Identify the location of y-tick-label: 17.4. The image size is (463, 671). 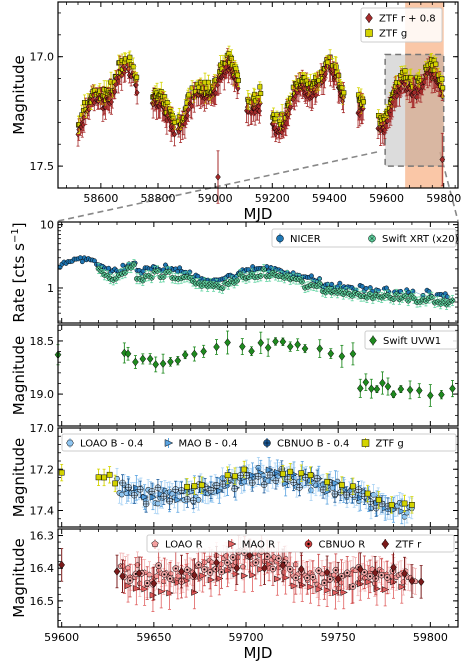
(42, 511).